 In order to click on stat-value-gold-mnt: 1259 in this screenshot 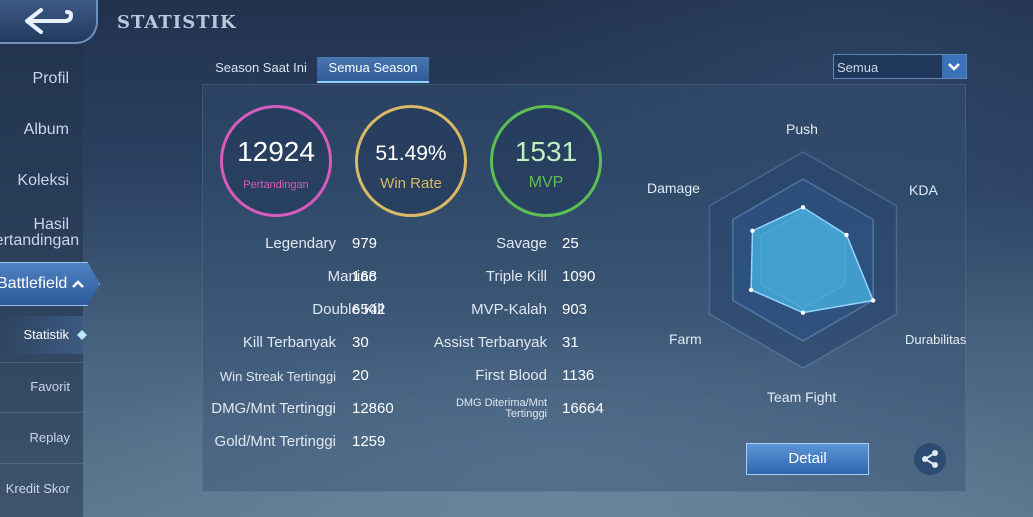, I will do `click(369, 441)`.